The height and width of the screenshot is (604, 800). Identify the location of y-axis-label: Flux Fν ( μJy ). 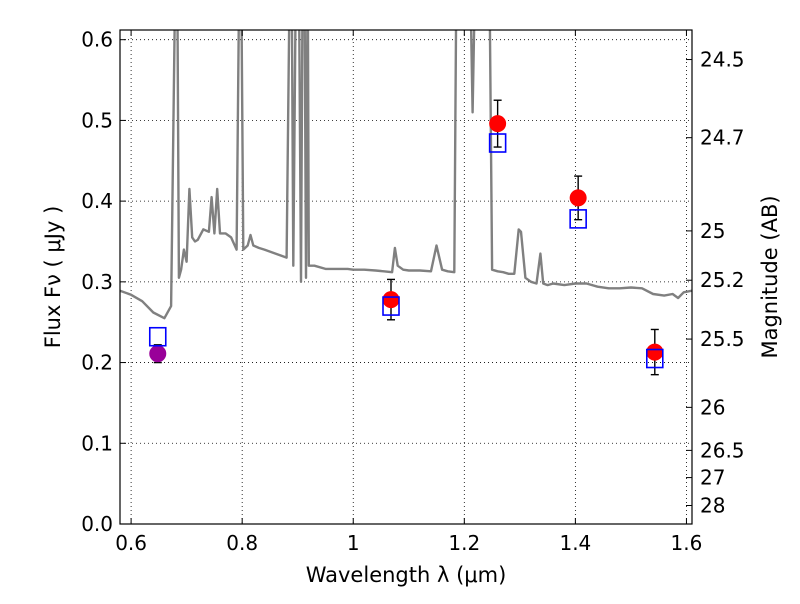
(53, 277).